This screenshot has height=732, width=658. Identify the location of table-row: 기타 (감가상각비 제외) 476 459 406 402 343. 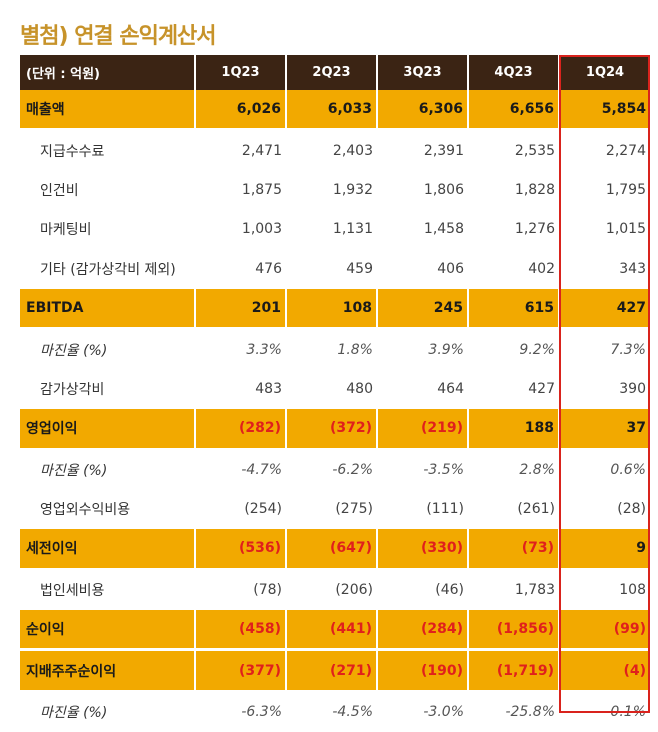
(335, 269).